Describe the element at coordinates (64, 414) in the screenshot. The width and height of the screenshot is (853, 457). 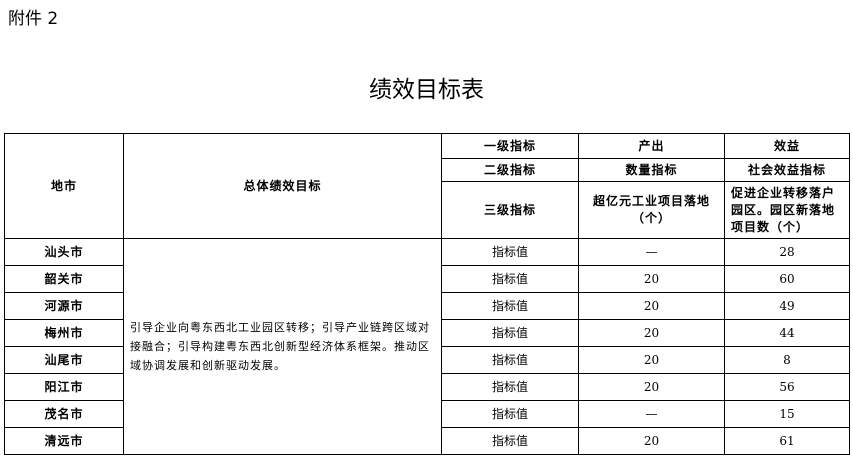
I see `city-cell: 茂名市` at that location.